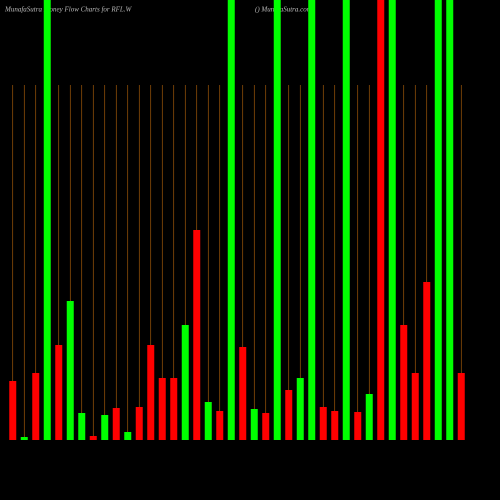 Image resolution: width=500 pixels, height=500 pixels. I want to click on chart-title: MunafaSutra Money Flow Charts for RFL.W, so click(68, 10).